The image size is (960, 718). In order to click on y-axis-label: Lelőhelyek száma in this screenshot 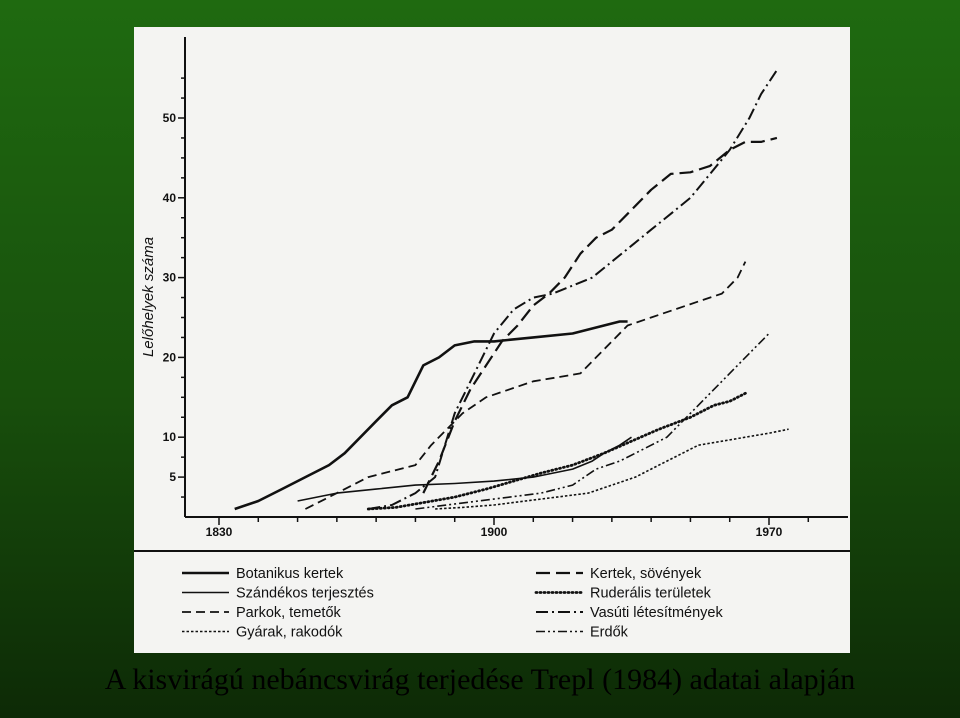, I will do `click(148, 297)`.